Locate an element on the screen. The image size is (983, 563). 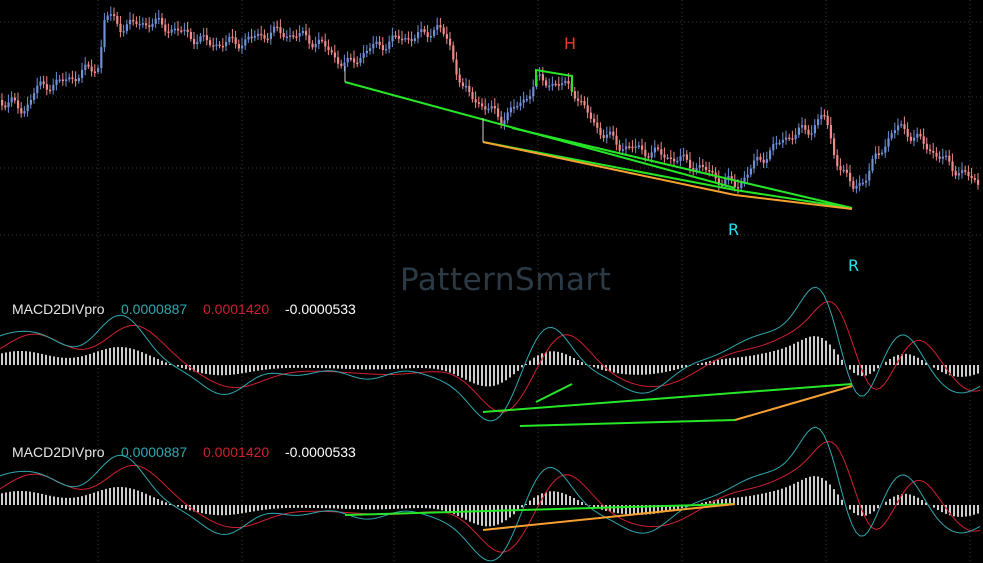
indicator-name: MACD2DIVpro is located at coordinates (58, 452).